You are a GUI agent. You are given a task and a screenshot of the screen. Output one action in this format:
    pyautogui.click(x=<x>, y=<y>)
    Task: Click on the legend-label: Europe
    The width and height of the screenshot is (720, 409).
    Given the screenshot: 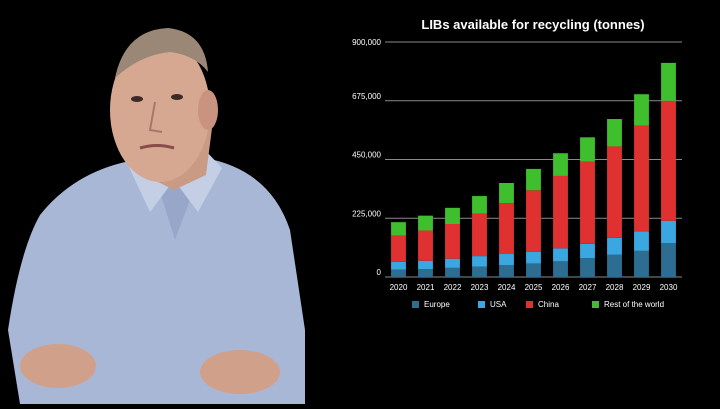 What is the action you would take?
    pyautogui.click(x=437, y=304)
    